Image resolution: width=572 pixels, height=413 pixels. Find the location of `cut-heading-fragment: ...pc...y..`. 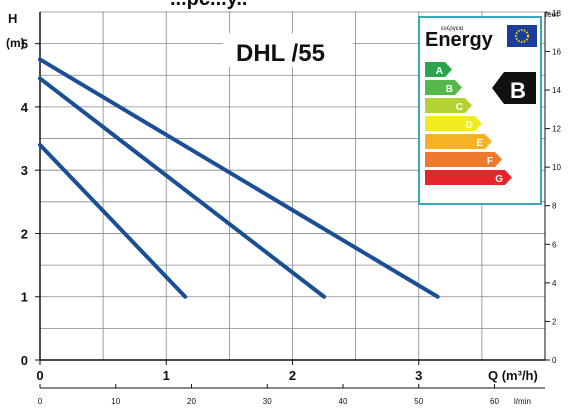

cut-heading-fragment: ...pc...y.. is located at coordinates (208, 5).